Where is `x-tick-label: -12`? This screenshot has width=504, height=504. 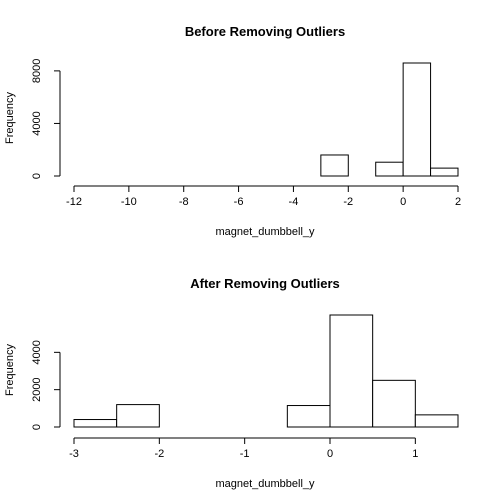
x-tick-label: -12 is located at coordinates (74, 202).